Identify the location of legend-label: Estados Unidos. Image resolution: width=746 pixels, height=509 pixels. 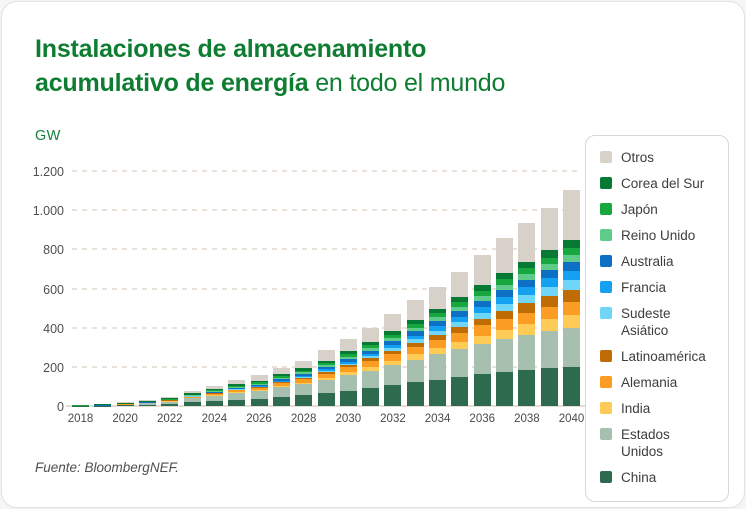
(645, 443).